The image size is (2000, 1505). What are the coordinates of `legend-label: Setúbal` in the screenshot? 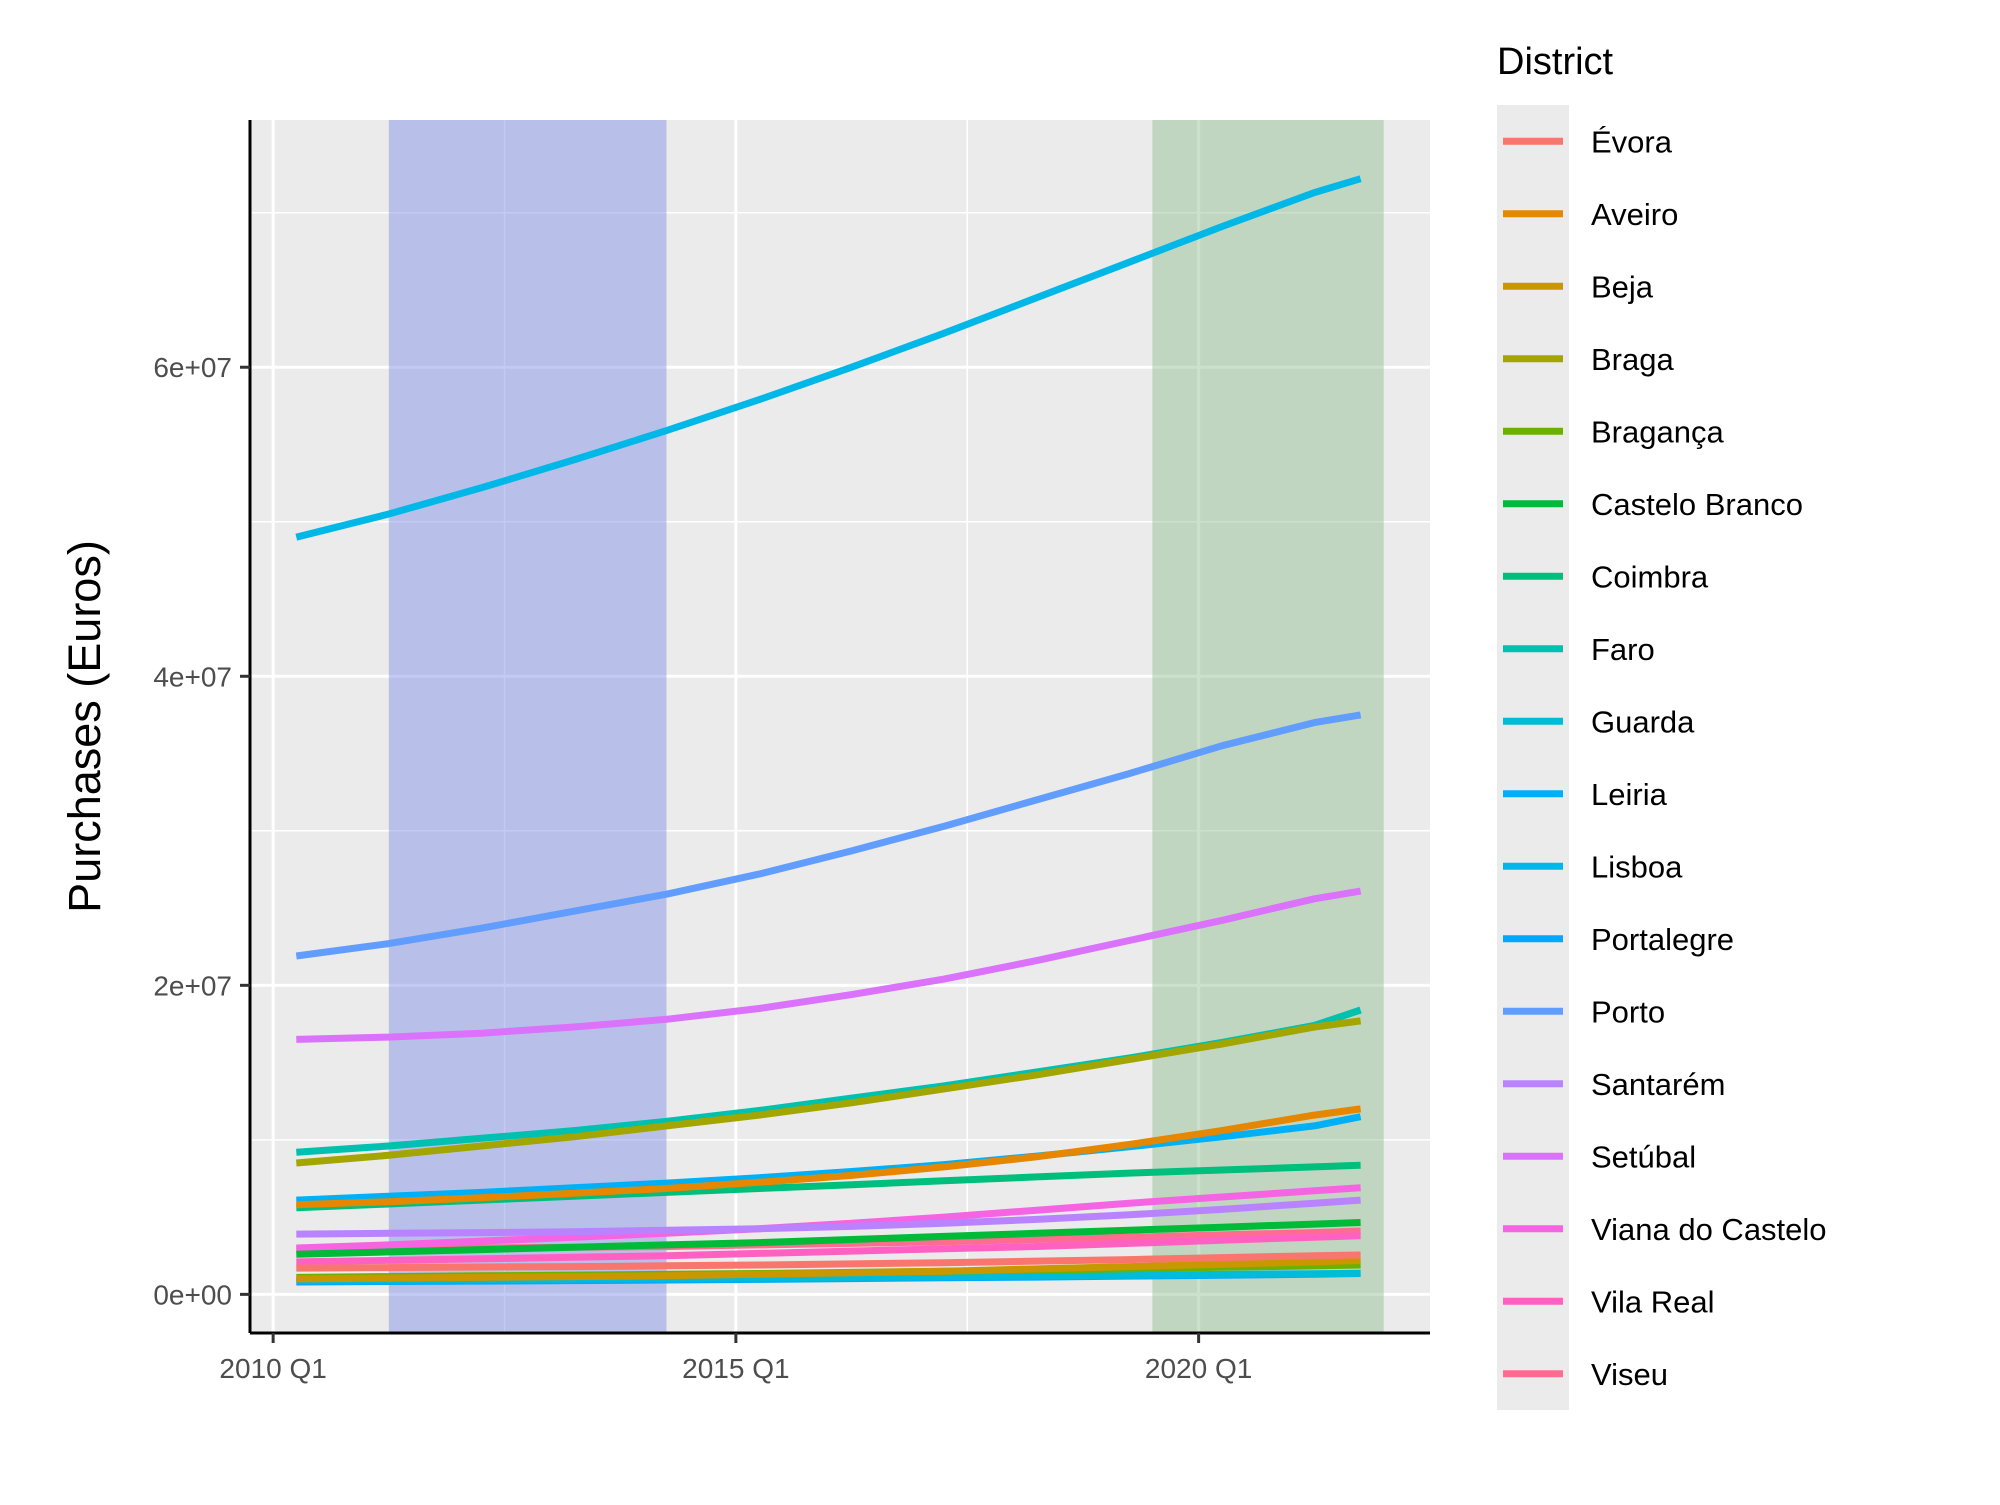 It's located at (1643, 1156).